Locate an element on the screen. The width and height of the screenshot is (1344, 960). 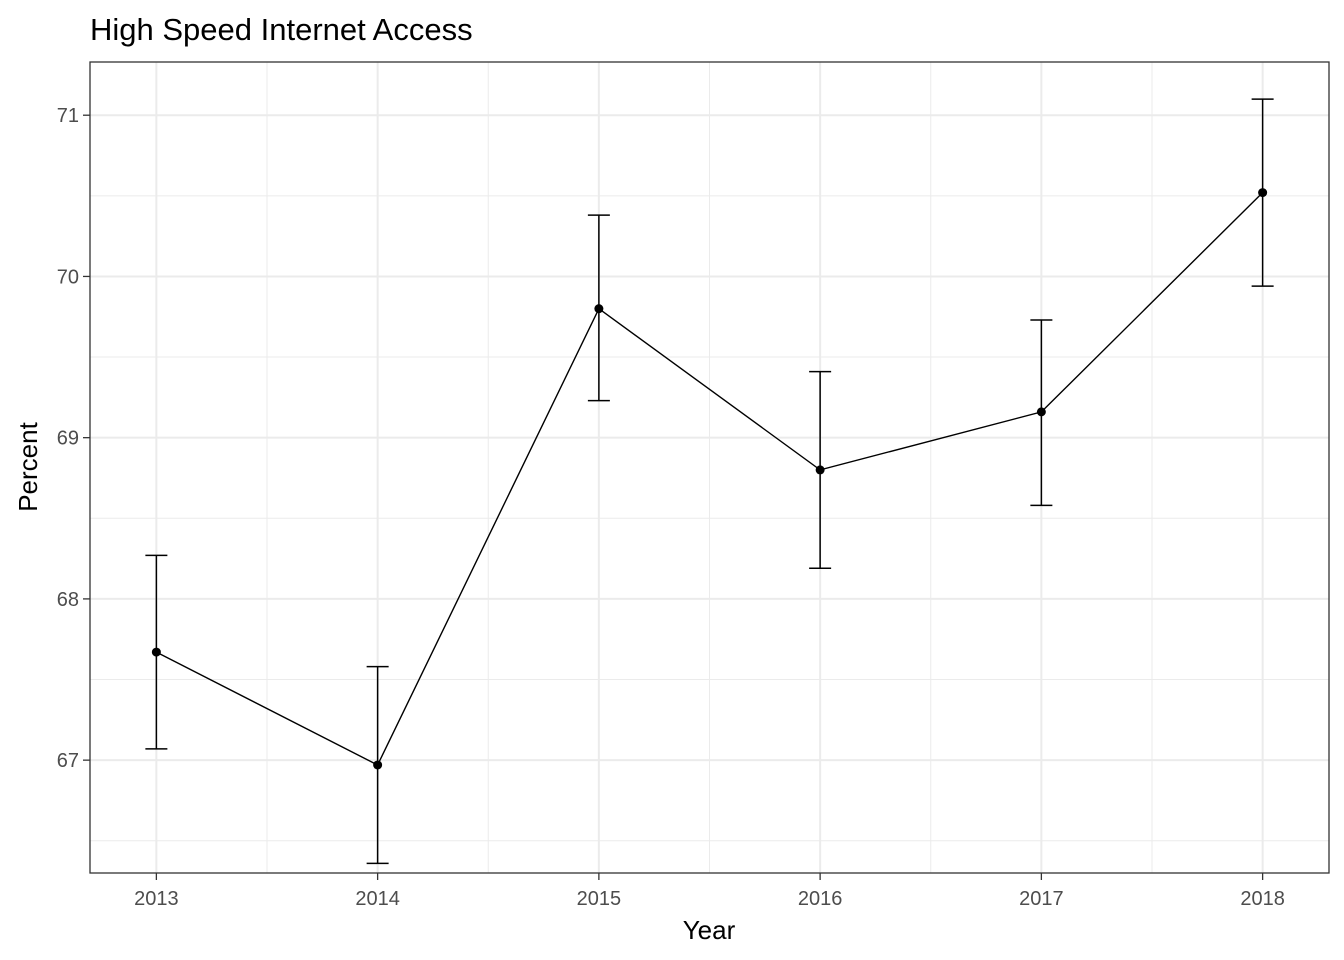
y-axis: 67 68 69 70 71 is located at coordinates (73, 438).